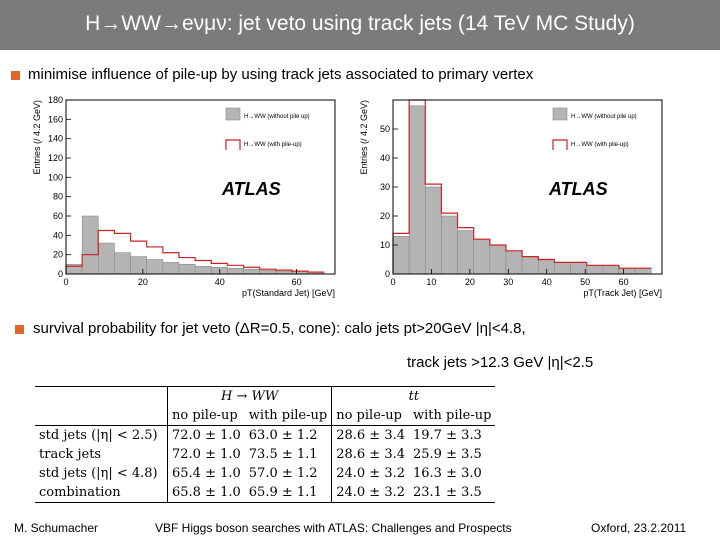 This screenshot has height=540, width=720. What do you see at coordinates (98, 435) in the screenshot?
I see `row-label: std jets (|η| < 2.5)` at bounding box center [98, 435].